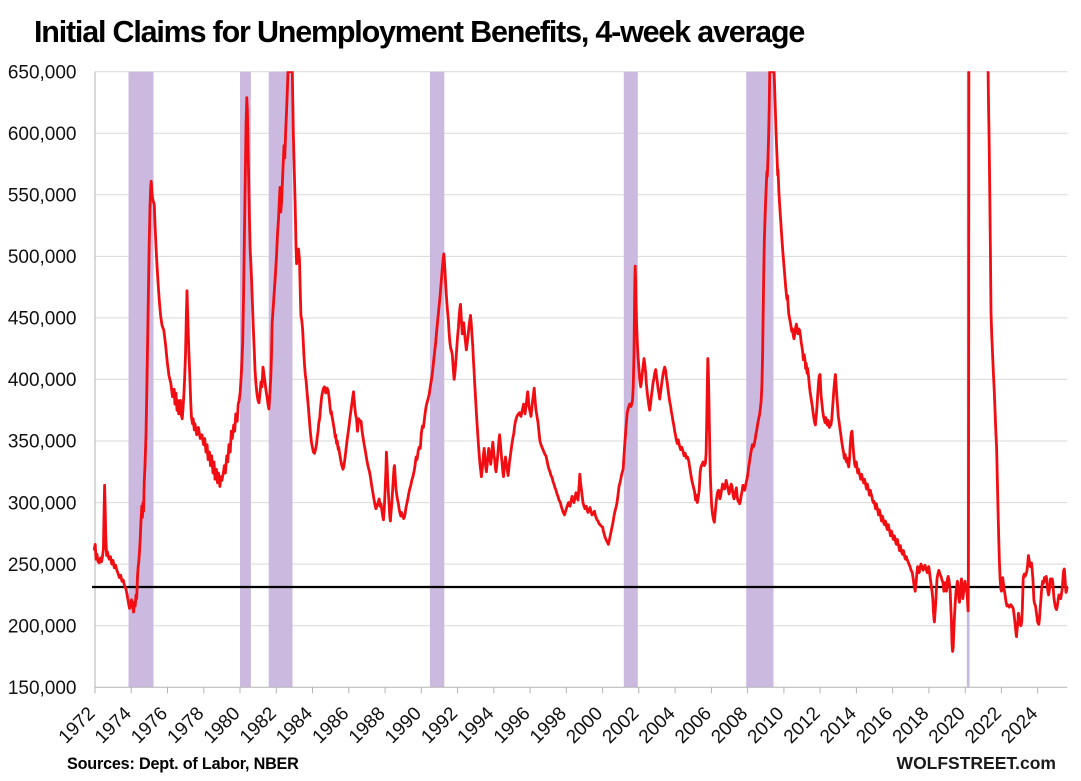  What do you see at coordinates (42, 503) in the screenshot?
I see `svg-text: 300,000` at bounding box center [42, 503].